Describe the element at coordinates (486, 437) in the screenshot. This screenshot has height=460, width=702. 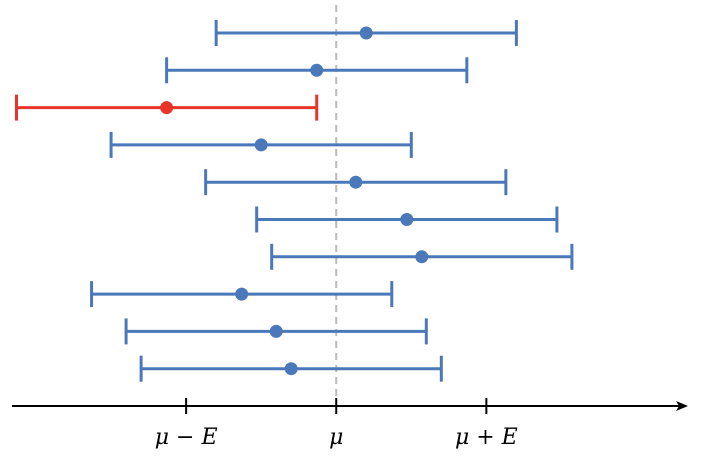
I see `x-tick-label: μ + E` at that location.